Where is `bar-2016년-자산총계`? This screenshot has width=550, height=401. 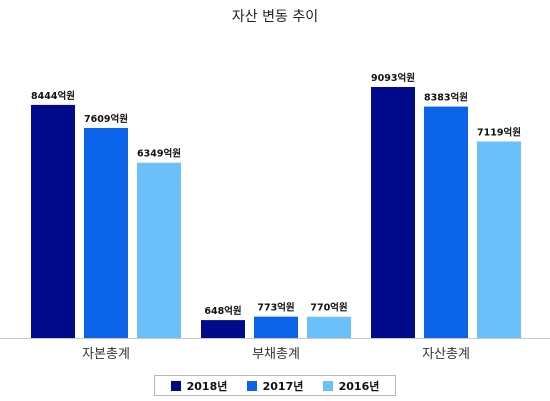 bar-2016년-자산총계 is located at coordinates (499, 239).